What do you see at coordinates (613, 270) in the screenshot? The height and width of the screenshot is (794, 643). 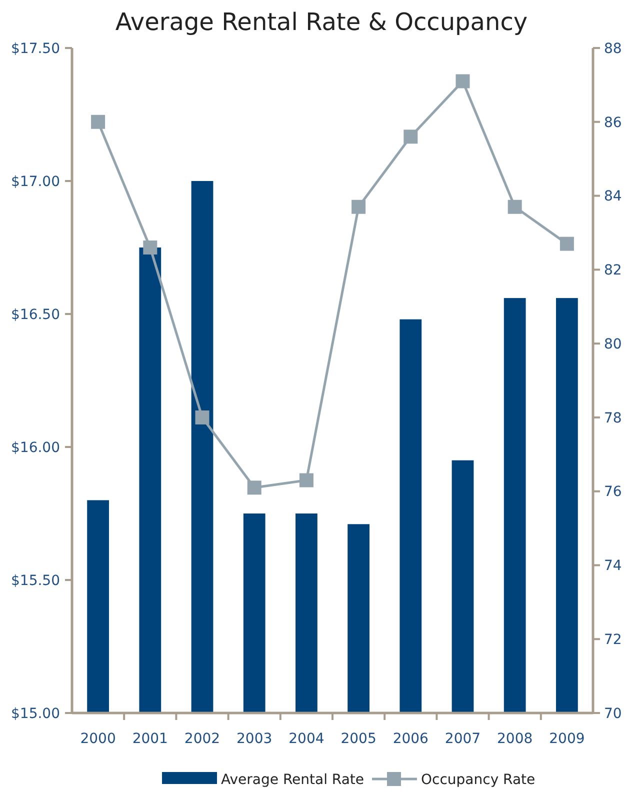 I see `y2-tick-label: 82` at bounding box center [613, 270].